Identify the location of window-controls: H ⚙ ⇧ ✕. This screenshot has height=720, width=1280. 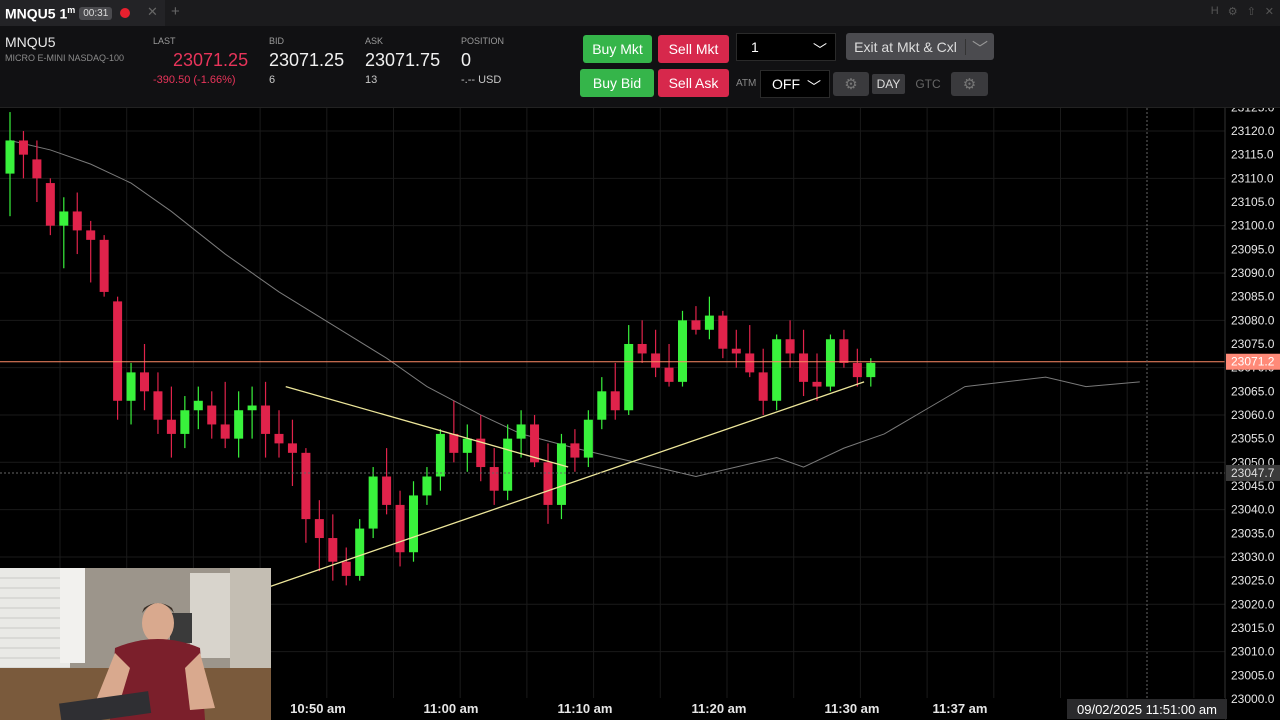
(1242, 11).